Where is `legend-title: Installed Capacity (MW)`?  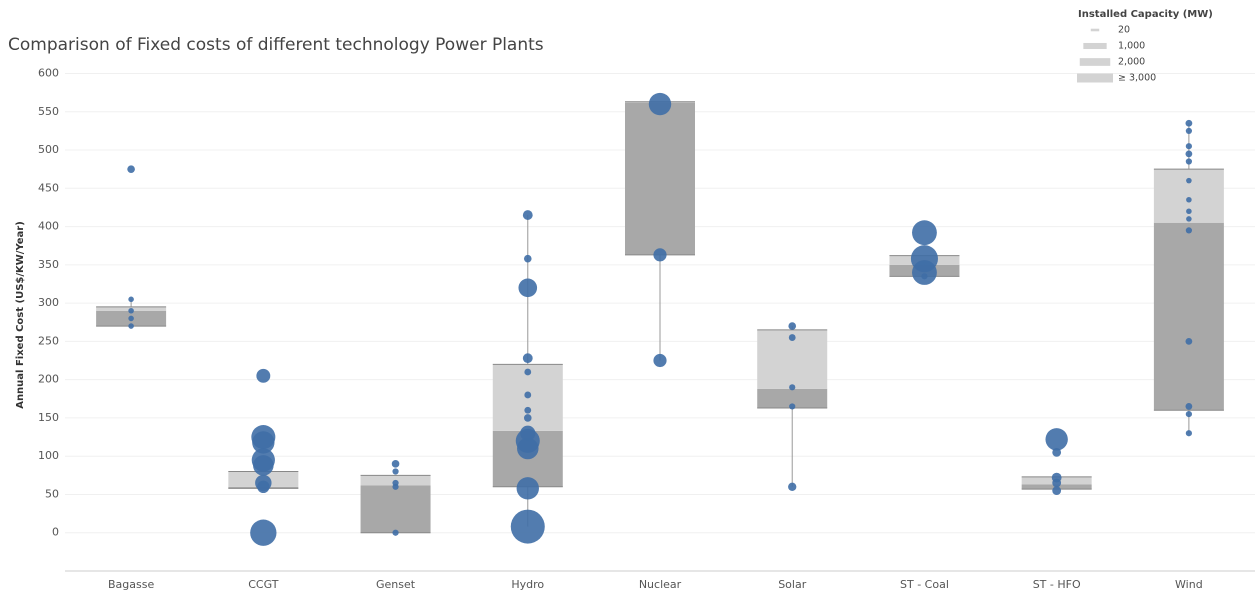
legend-title: Installed Capacity (MW) is located at coordinates (1145, 14).